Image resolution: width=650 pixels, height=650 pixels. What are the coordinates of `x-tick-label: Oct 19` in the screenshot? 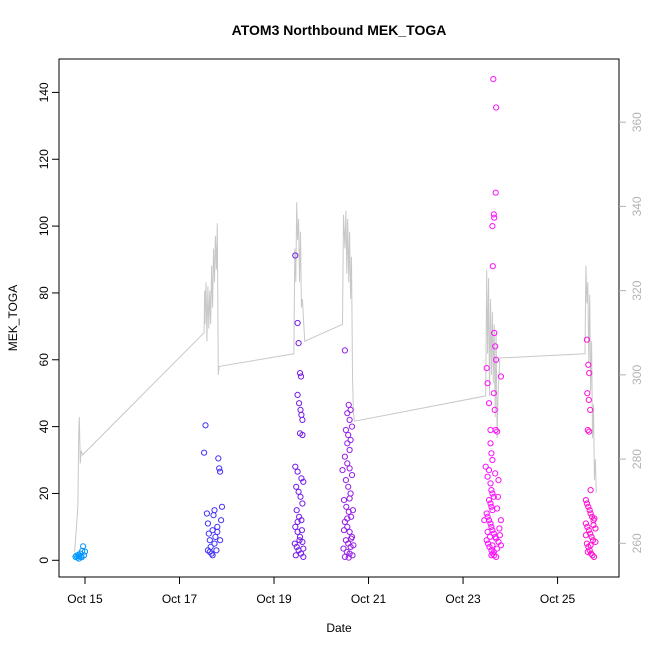 It's located at (274, 599).